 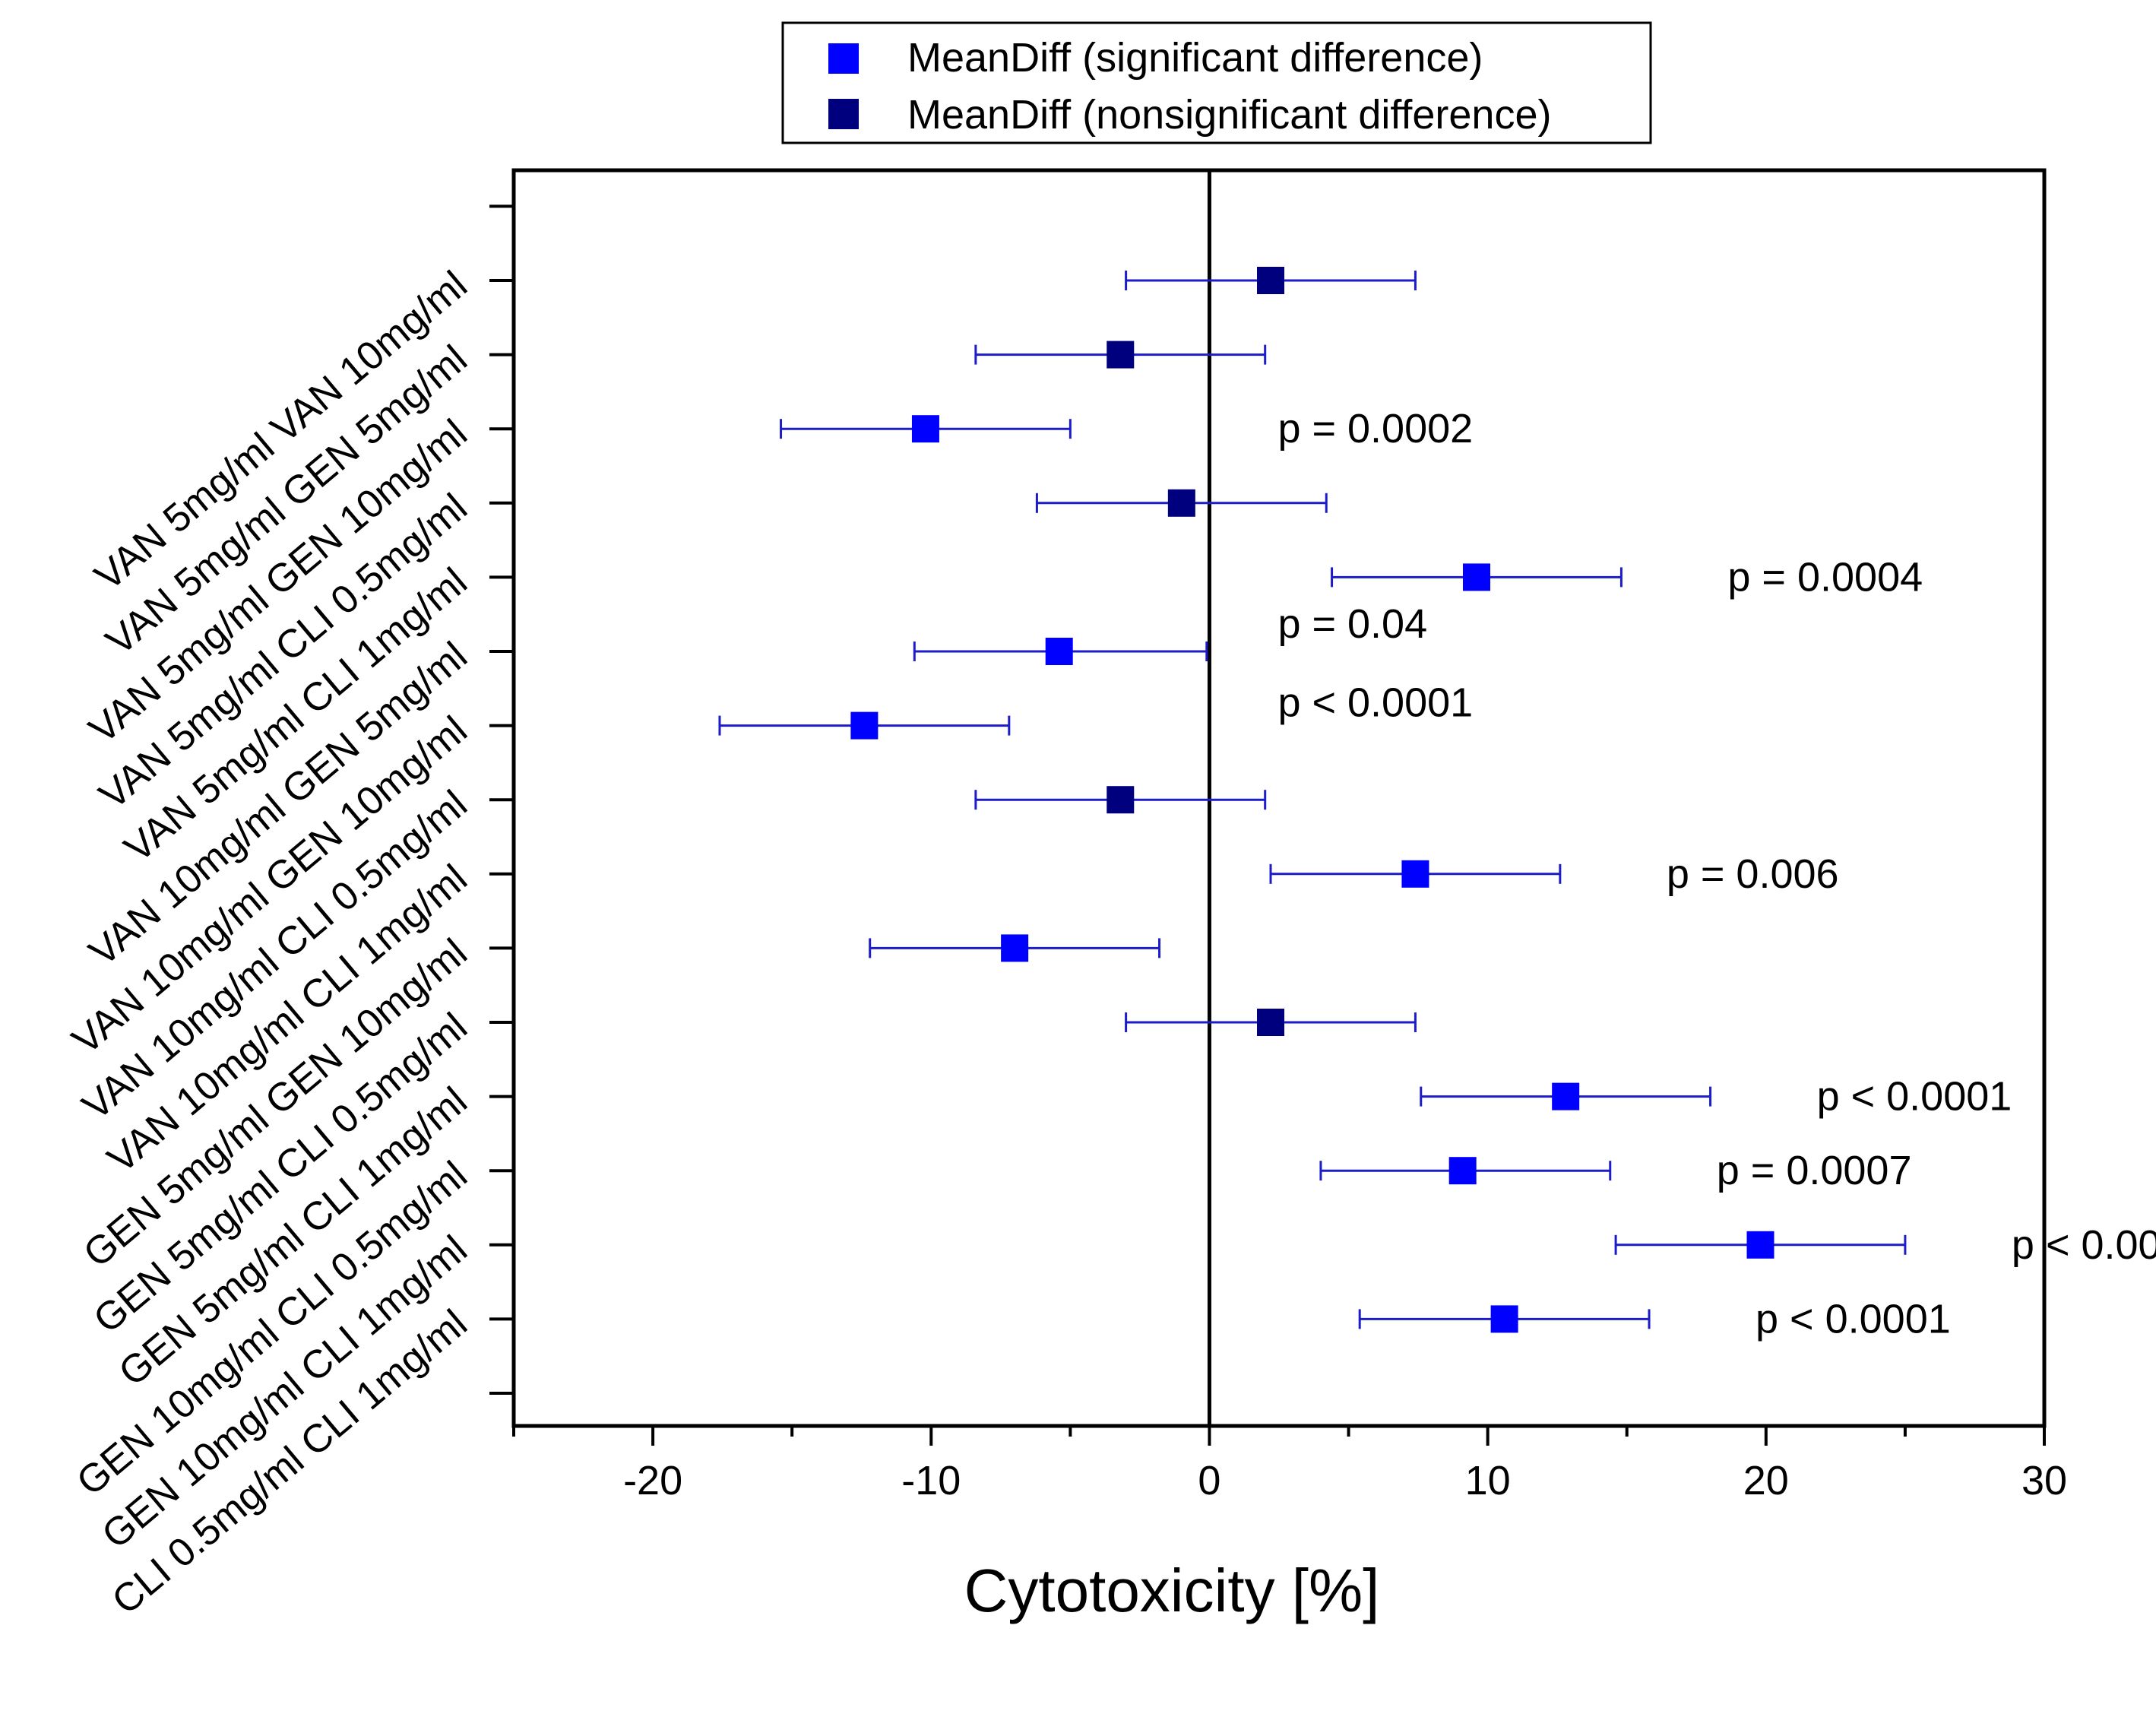 I want to click on x-tick-label: -10, so click(x=931, y=1480).